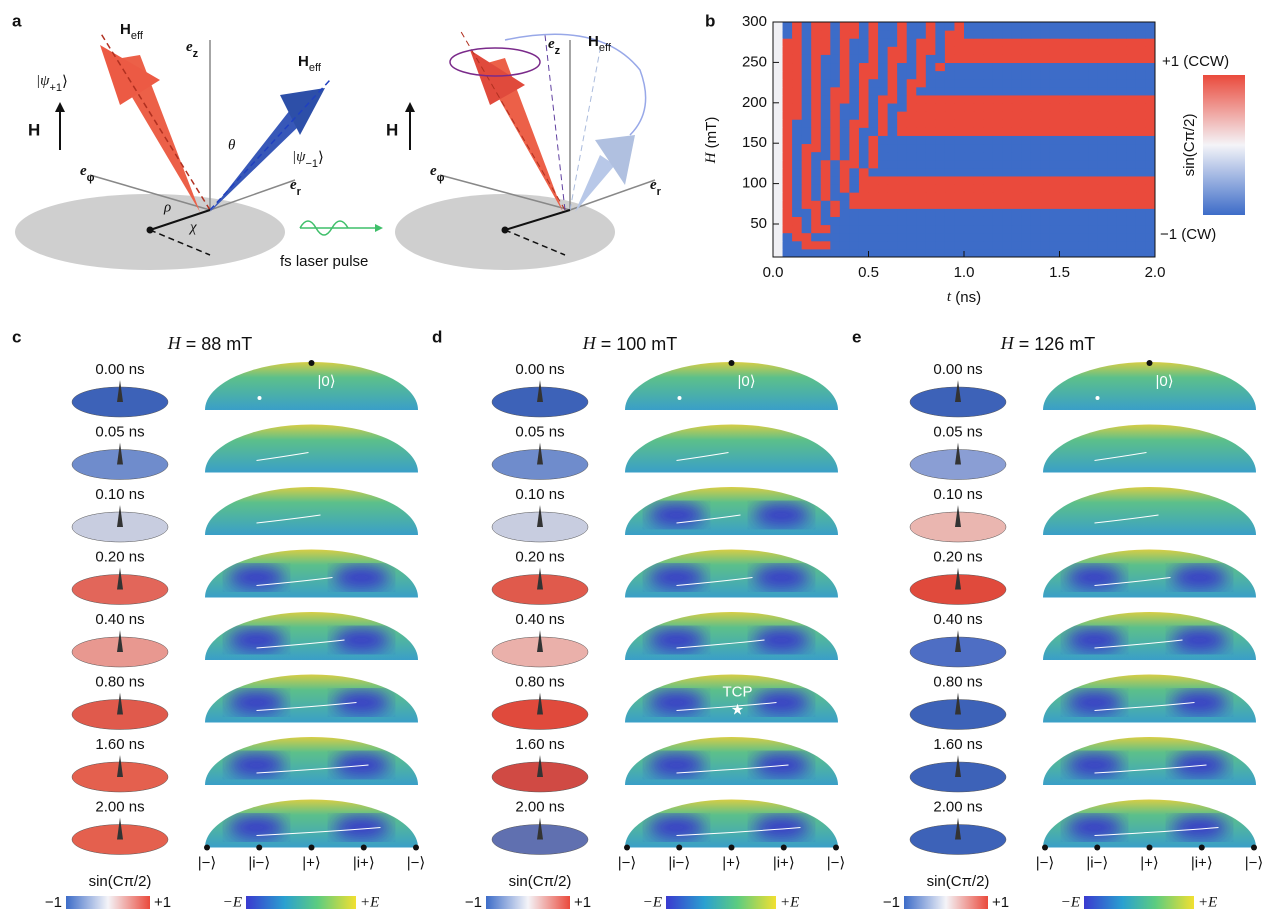 This screenshot has width=1272, height=916. I want to click on axis-label-base: e, so click(293, 185).